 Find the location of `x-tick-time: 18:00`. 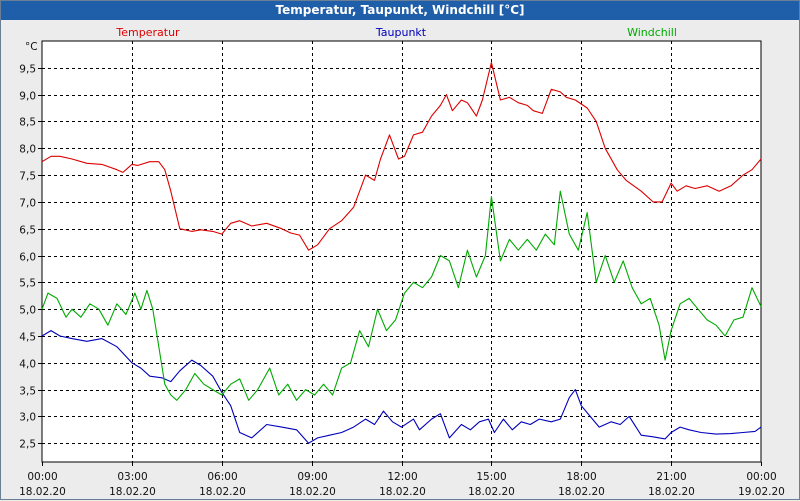

x-tick-time: 18:00 is located at coordinates (581, 477).